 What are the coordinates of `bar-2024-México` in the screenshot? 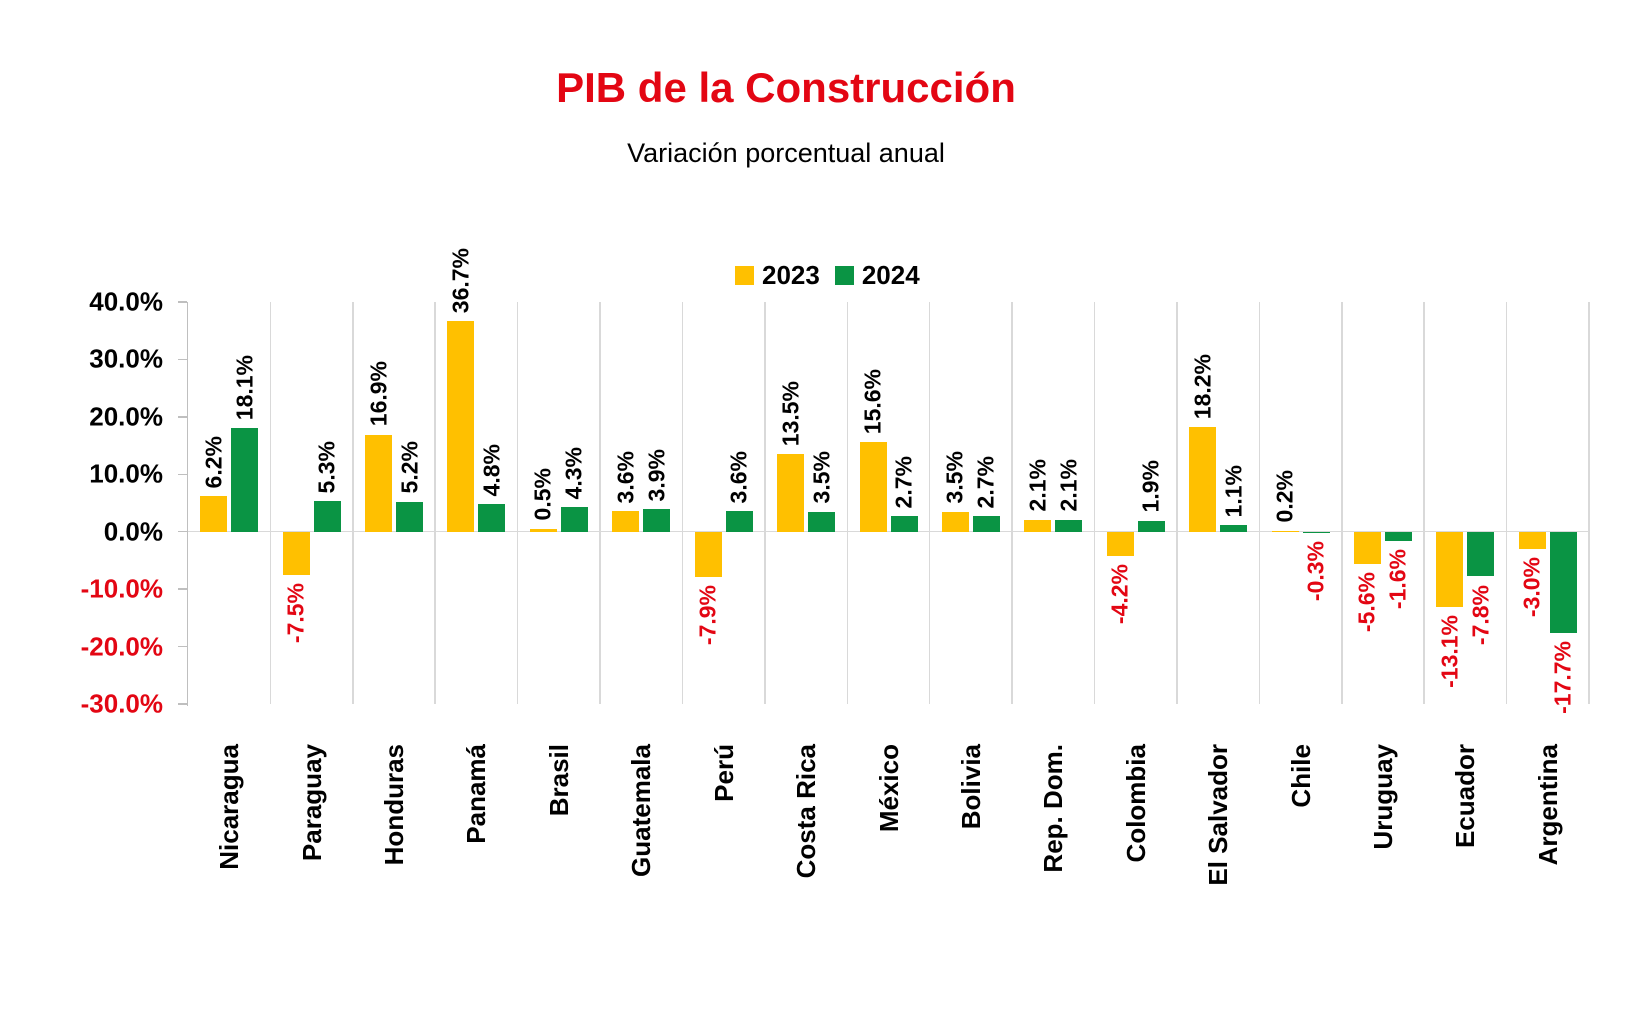 It's located at (904, 524).